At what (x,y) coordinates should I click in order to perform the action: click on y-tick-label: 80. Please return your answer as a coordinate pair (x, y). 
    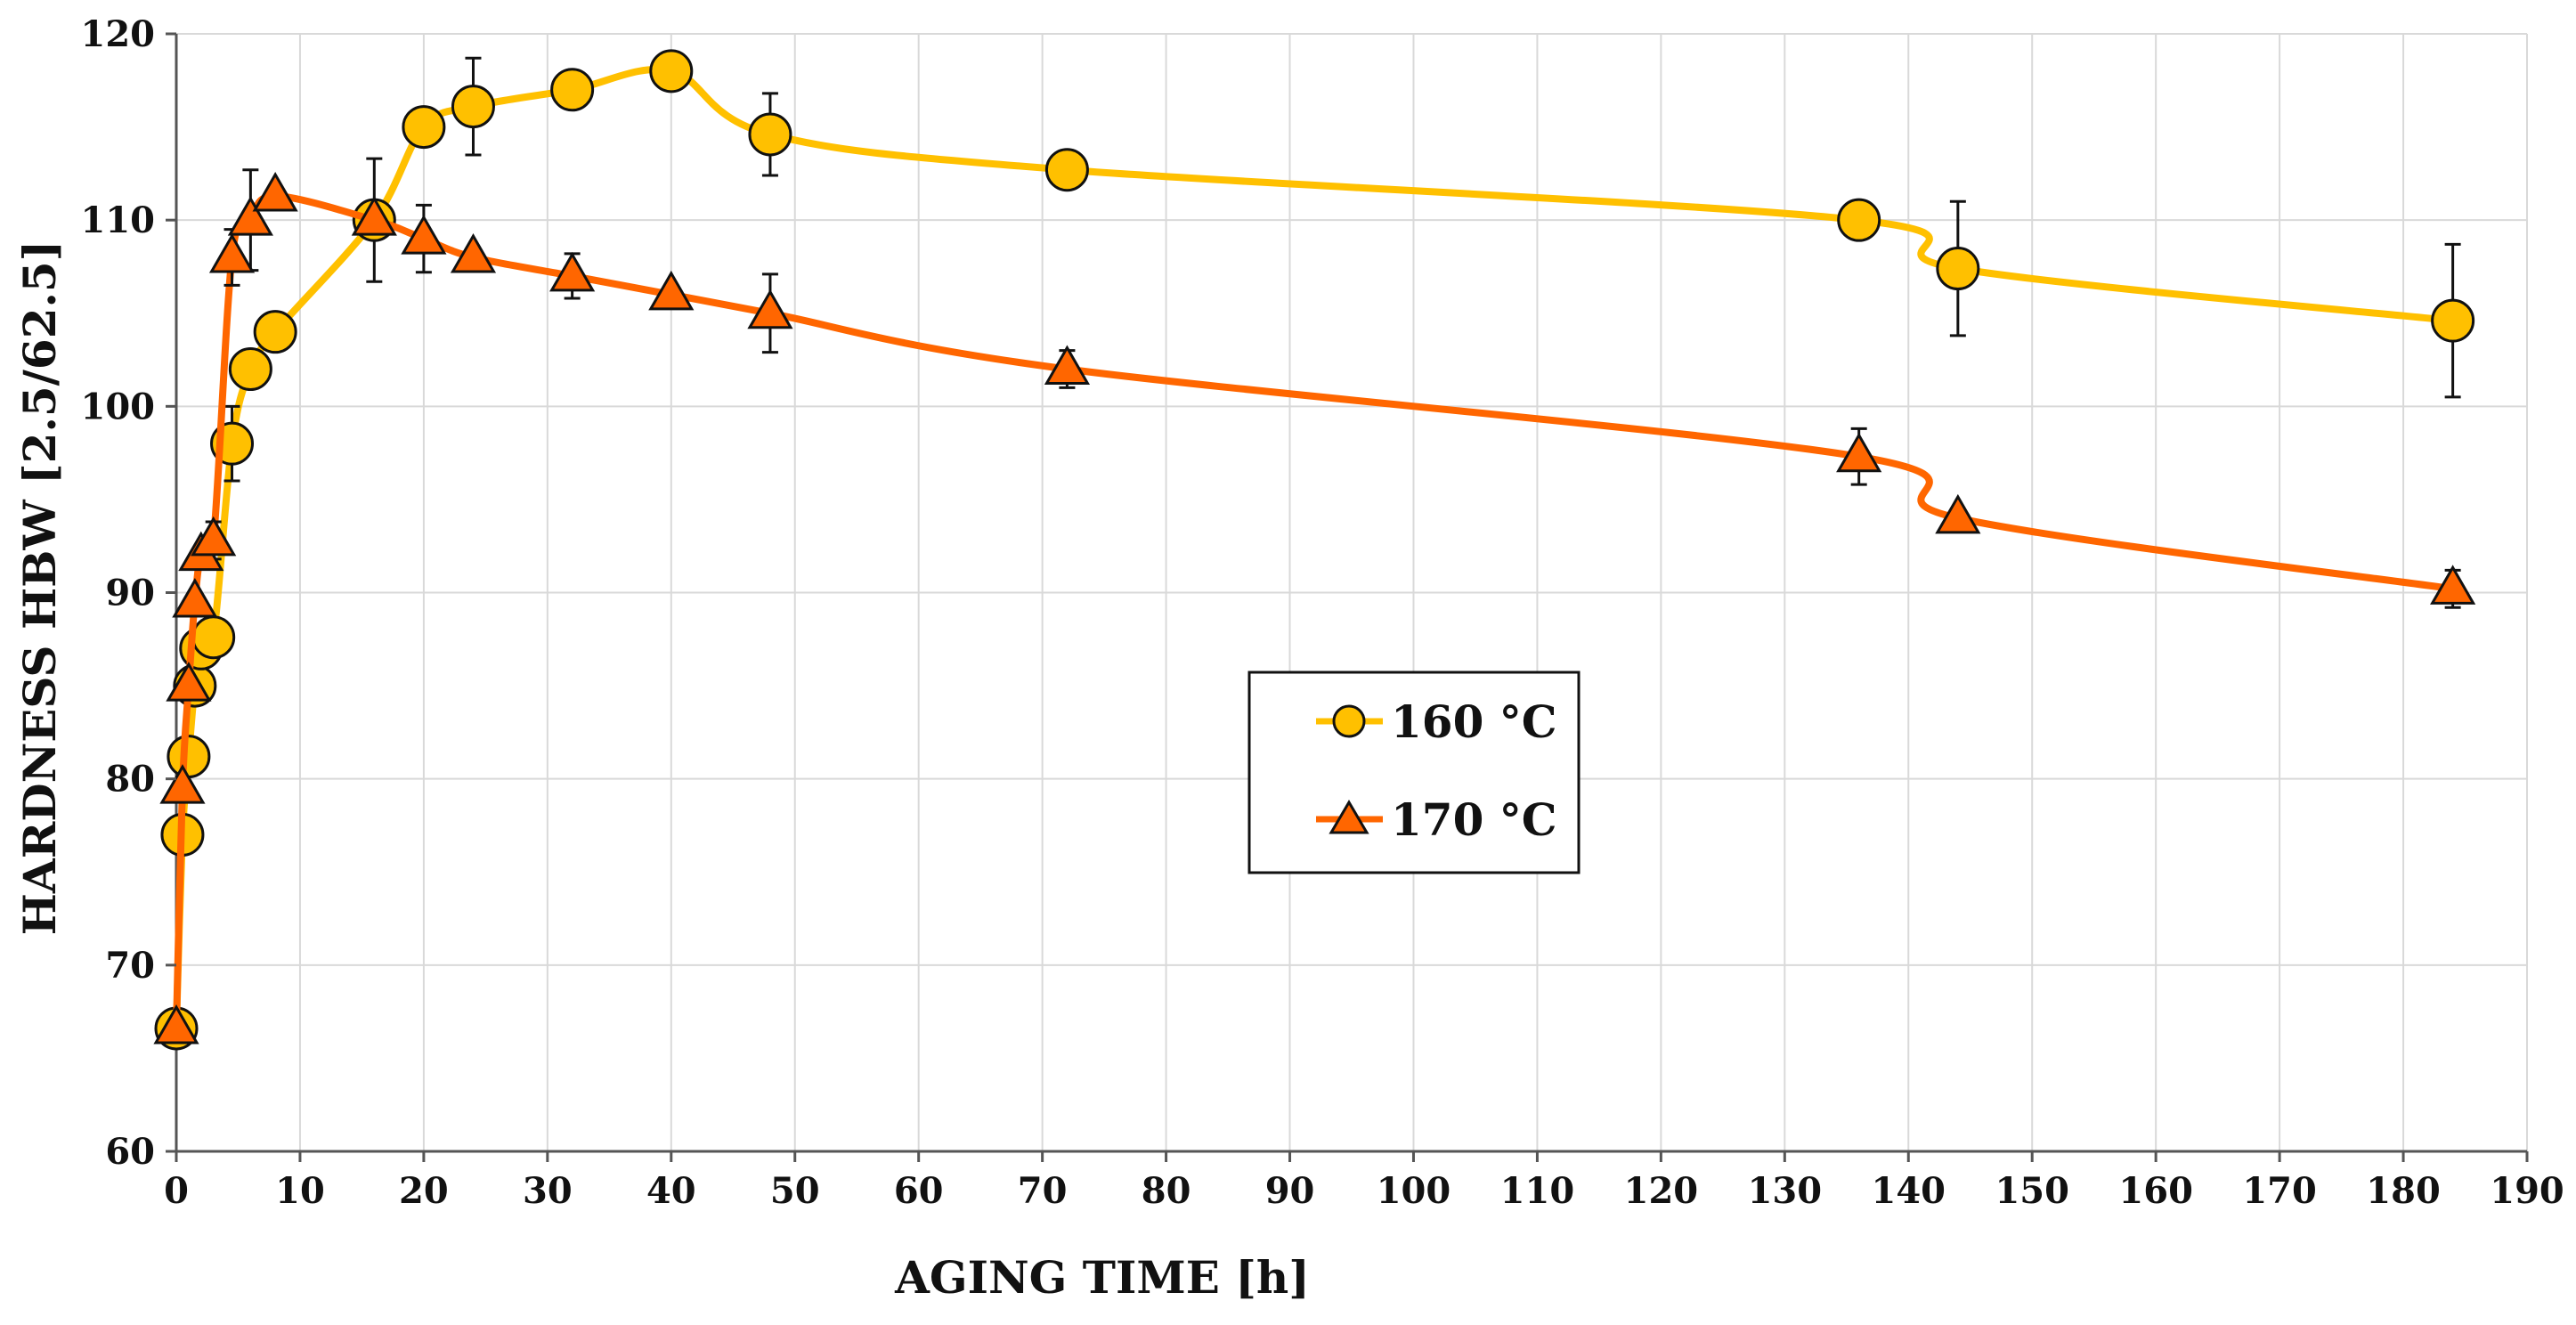
    Looking at the image, I should click on (130, 780).